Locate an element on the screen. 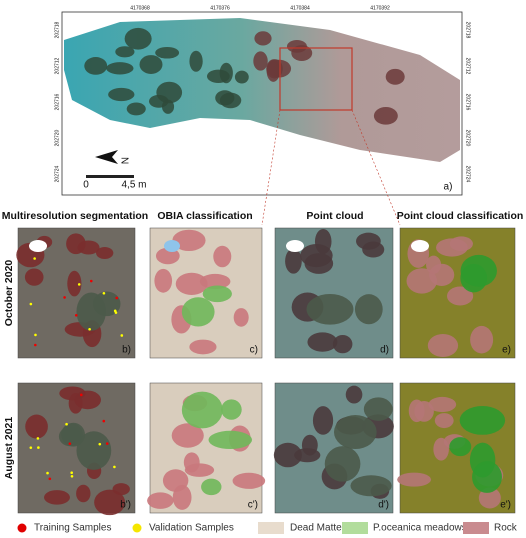  panel-label: b') is located at coordinates (125, 505).